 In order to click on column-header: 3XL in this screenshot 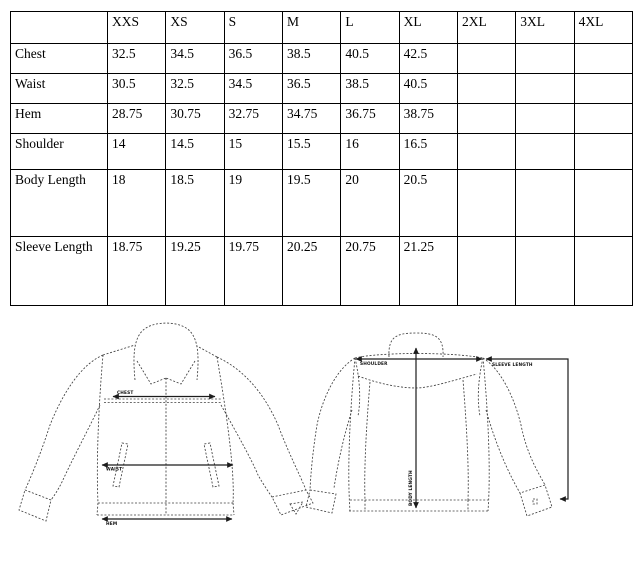, I will do `click(545, 27)`.